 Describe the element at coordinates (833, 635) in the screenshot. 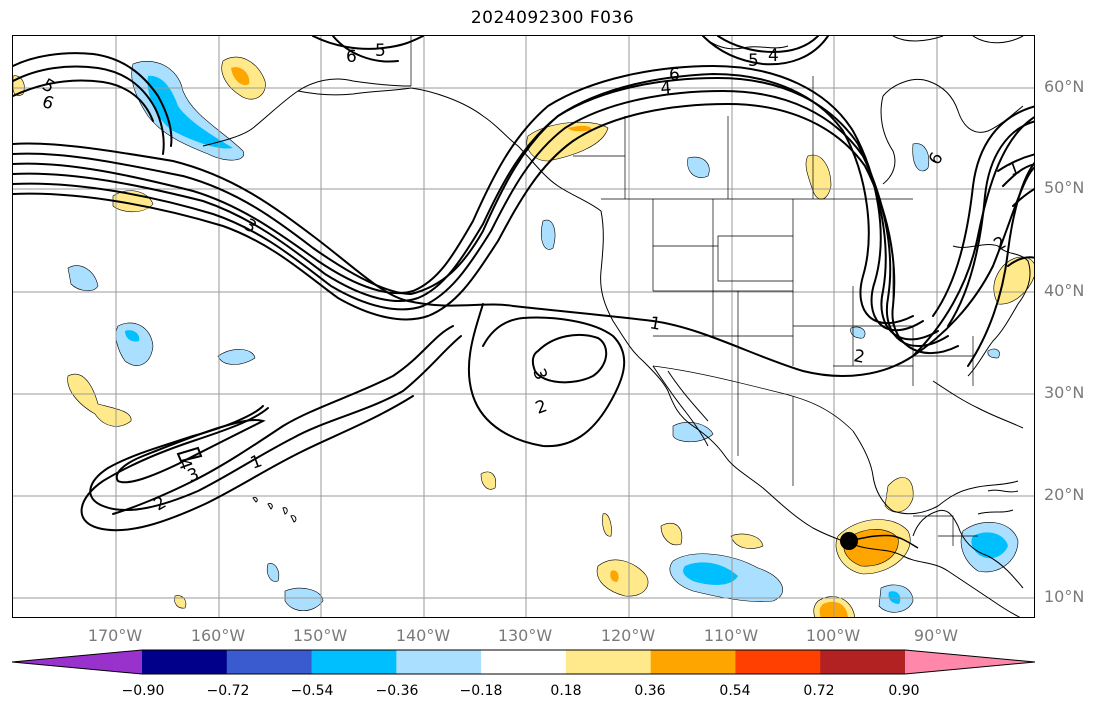

I see `lon-label: 100°W` at that location.